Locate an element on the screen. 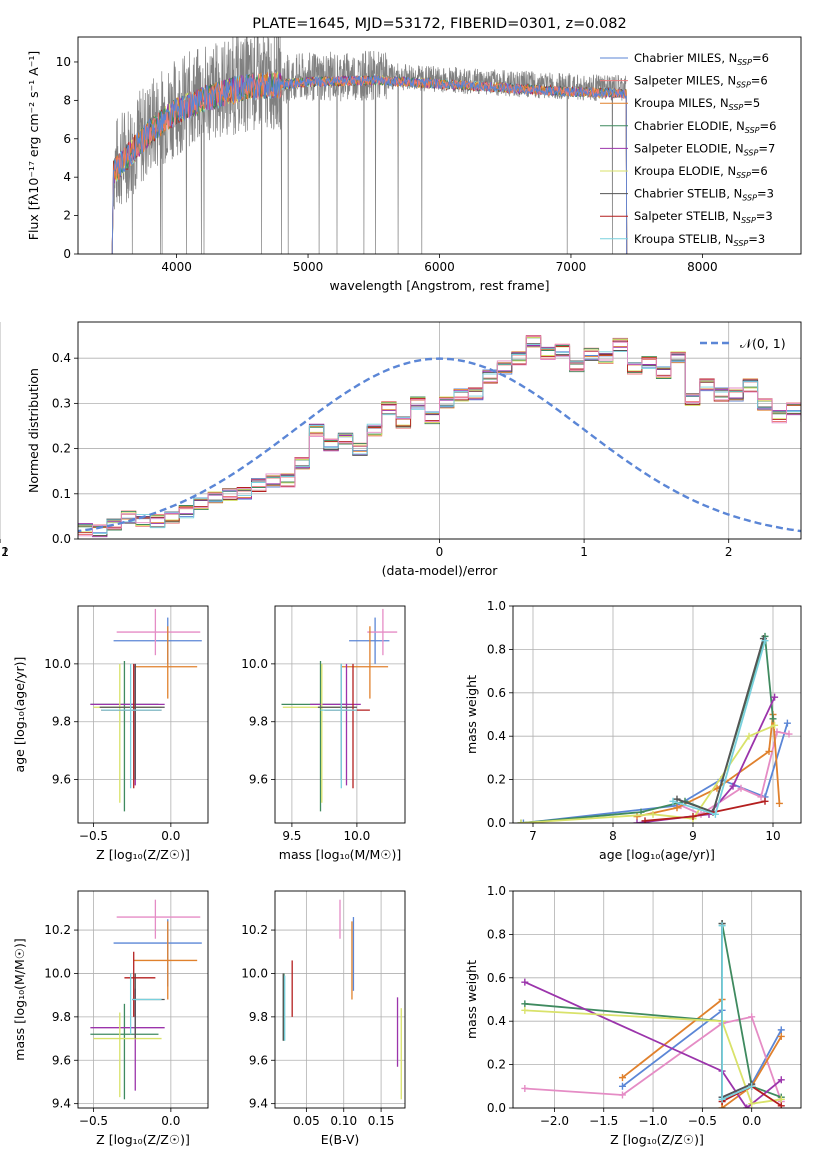 The height and width of the screenshot is (1170, 819). y-tick-label: 0.3 is located at coordinates (61, 403).